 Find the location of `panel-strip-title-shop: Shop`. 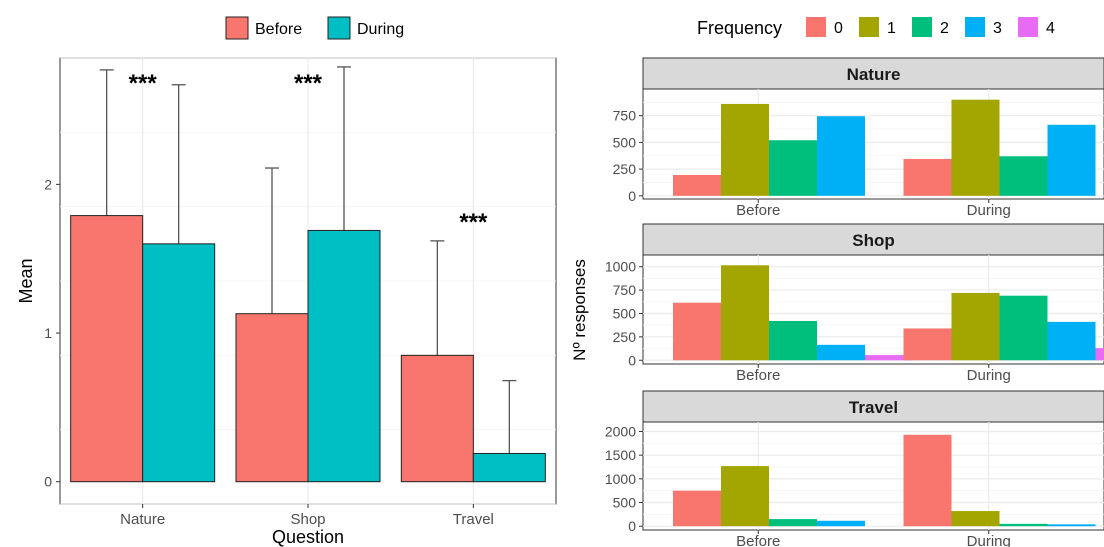

panel-strip-title-shop: Shop is located at coordinates (873, 240).